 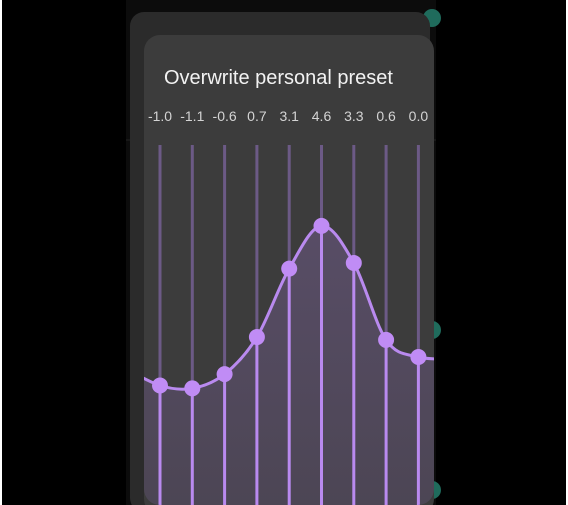 What do you see at coordinates (192, 116) in the screenshot?
I see `band-gain-label: -1.1` at bounding box center [192, 116].